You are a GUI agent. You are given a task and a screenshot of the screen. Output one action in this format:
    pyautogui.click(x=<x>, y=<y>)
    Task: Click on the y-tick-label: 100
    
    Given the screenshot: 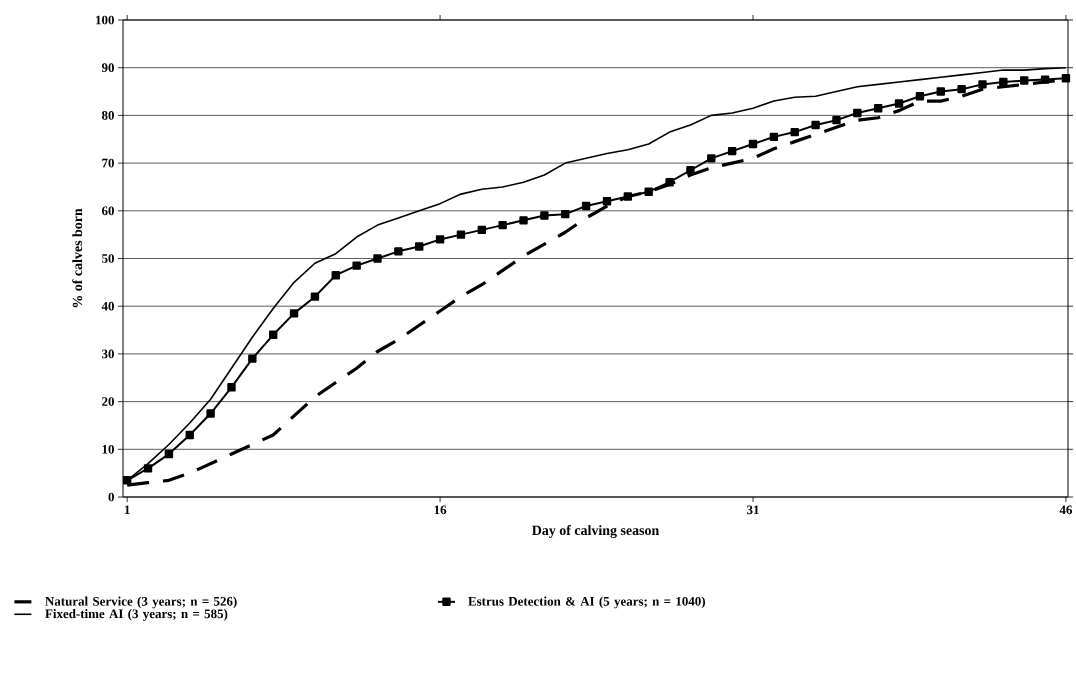 What is the action you would take?
    pyautogui.click(x=105, y=20)
    